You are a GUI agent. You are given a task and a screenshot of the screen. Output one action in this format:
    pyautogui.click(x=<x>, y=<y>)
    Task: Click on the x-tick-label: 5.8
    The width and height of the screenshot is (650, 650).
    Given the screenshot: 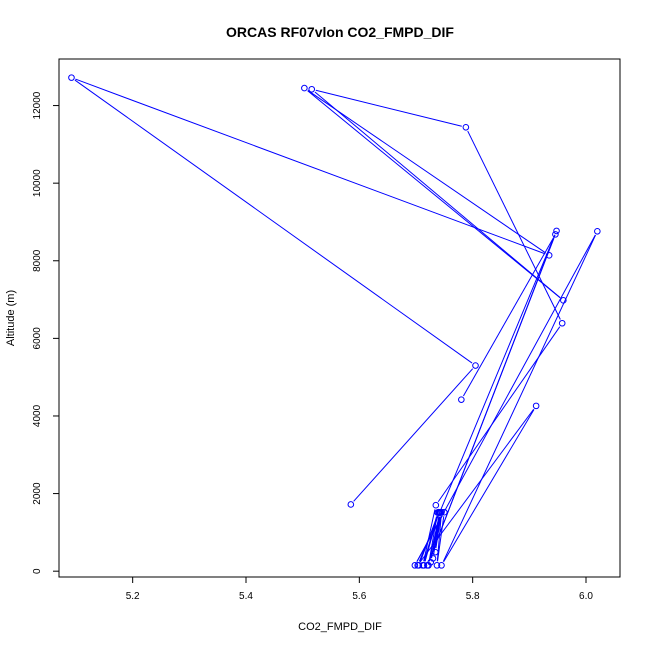 What is the action you would take?
    pyautogui.click(x=473, y=596)
    